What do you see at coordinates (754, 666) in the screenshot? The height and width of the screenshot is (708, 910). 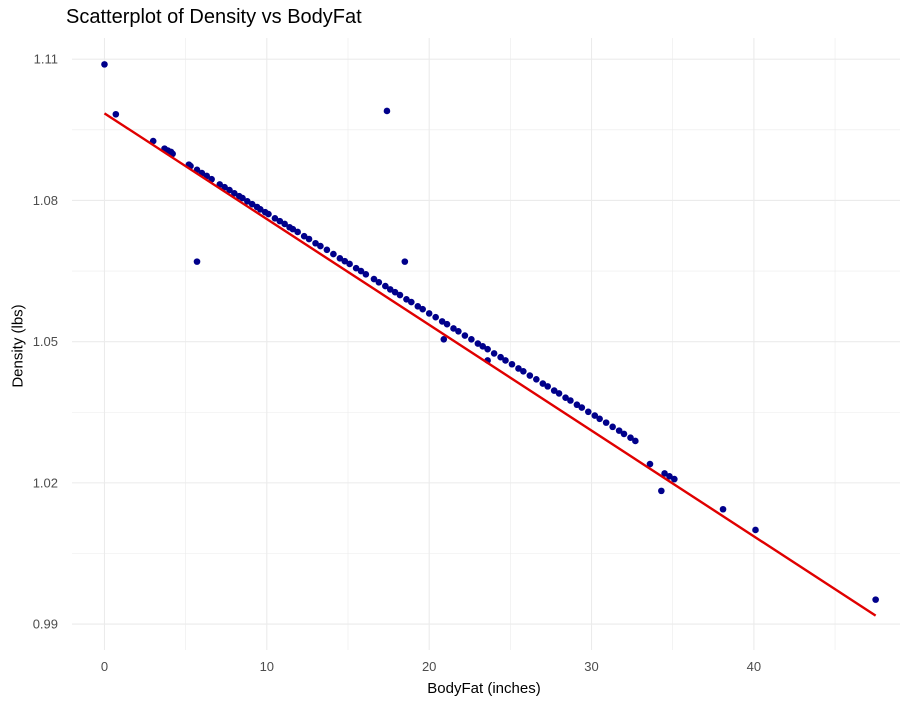 I see `x-tick-label: 40` at bounding box center [754, 666].